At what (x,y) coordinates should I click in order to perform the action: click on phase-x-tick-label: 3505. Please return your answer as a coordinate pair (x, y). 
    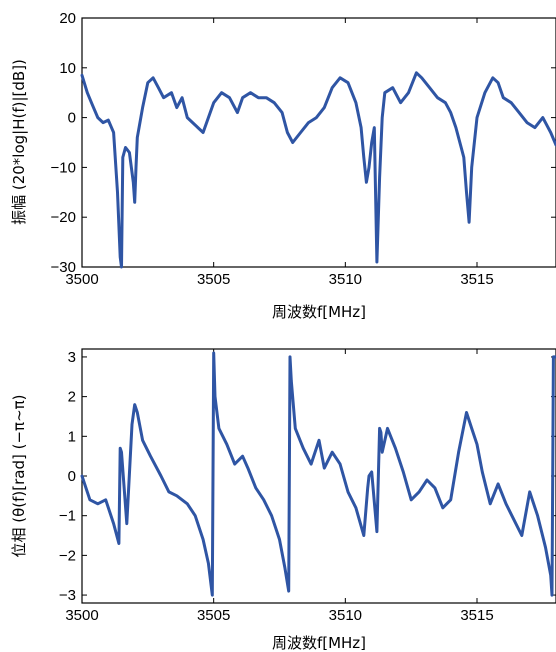
    Looking at the image, I should click on (213, 615).